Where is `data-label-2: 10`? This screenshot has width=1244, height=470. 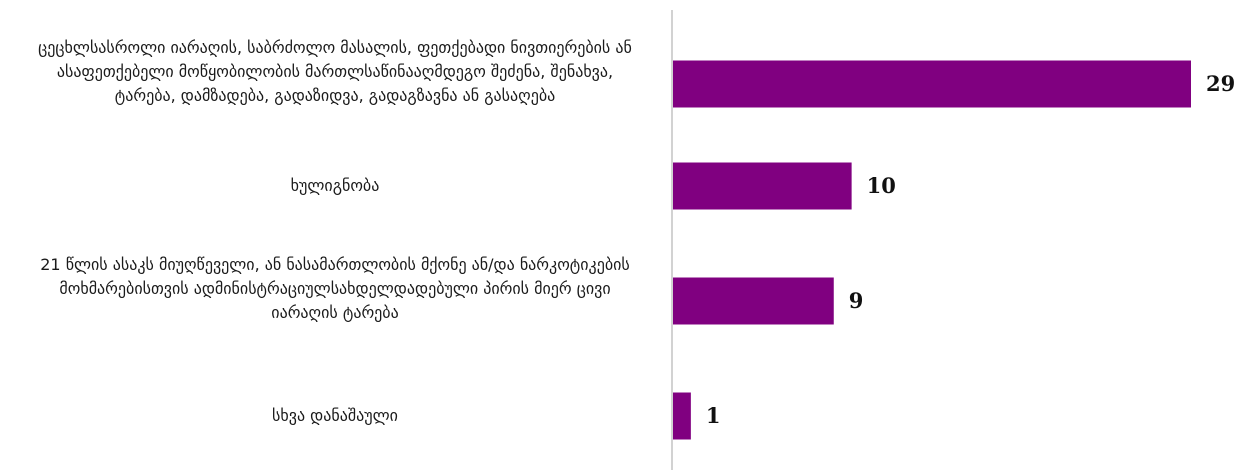
data-label-2: 10 is located at coordinates (881, 185).